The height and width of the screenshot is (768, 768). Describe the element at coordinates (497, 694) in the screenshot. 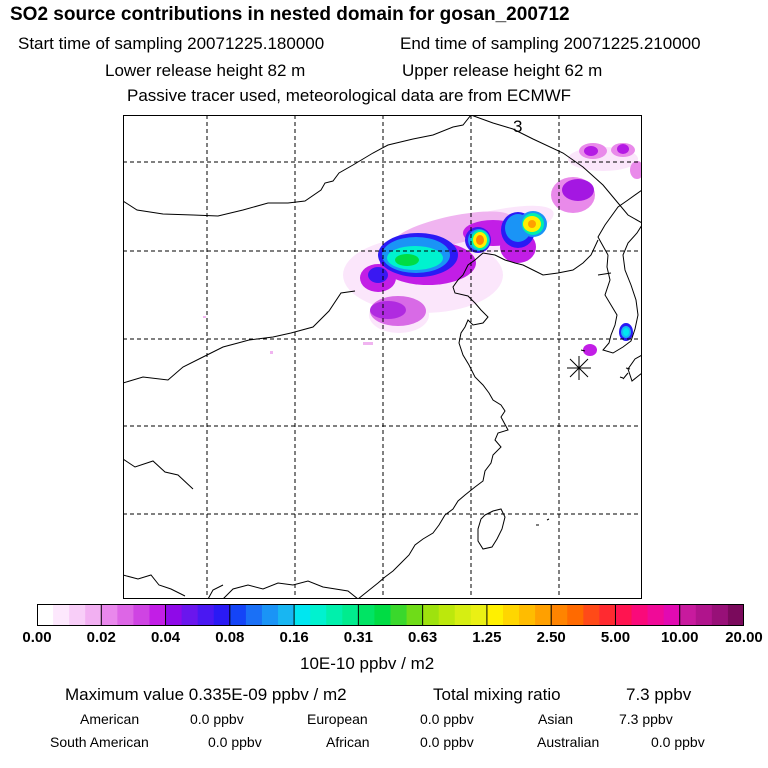

I see `total-mixing-ratio-label: Total mixing ratio` at that location.